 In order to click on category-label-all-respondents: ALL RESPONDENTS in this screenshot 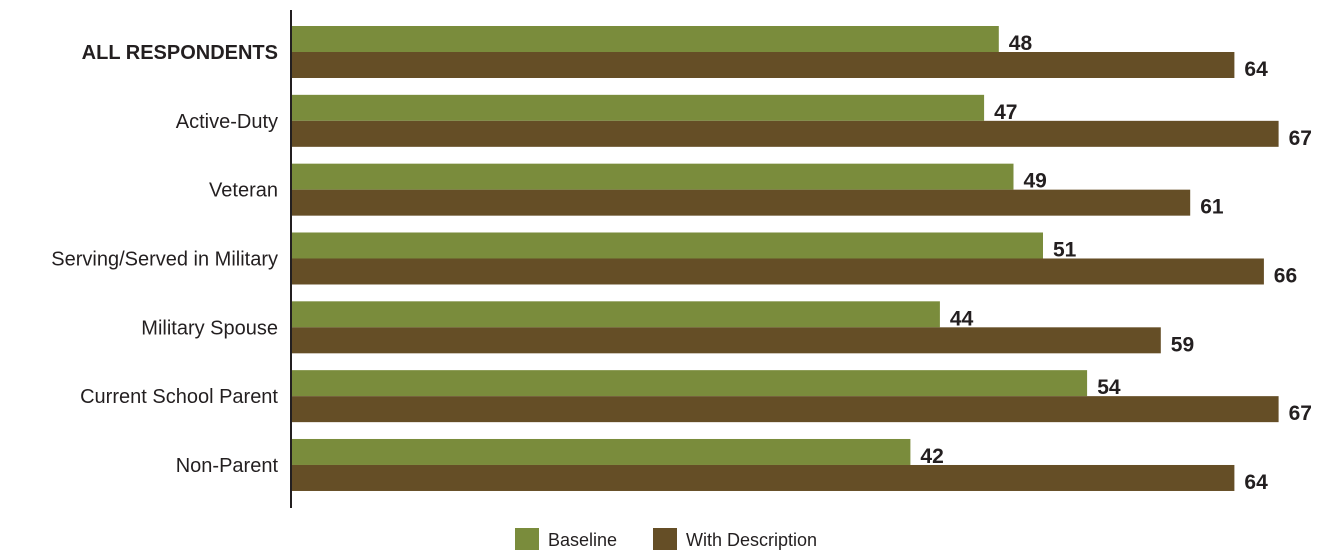, I will do `click(180, 53)`.